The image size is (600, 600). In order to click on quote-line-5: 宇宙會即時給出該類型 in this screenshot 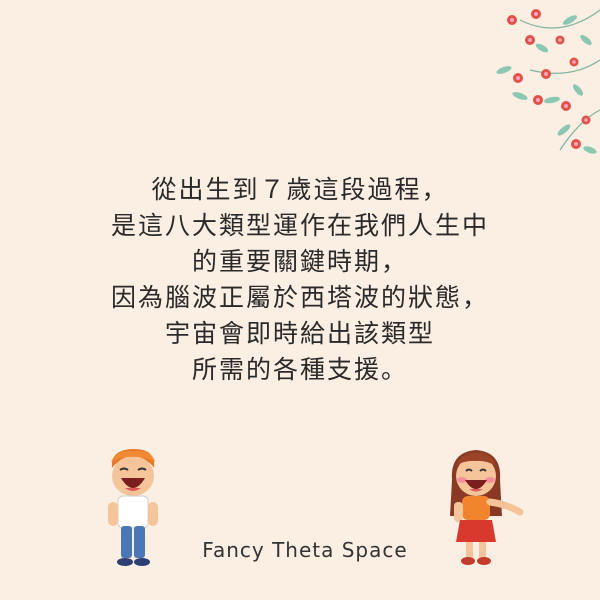, I will do `click(299, 333)`.